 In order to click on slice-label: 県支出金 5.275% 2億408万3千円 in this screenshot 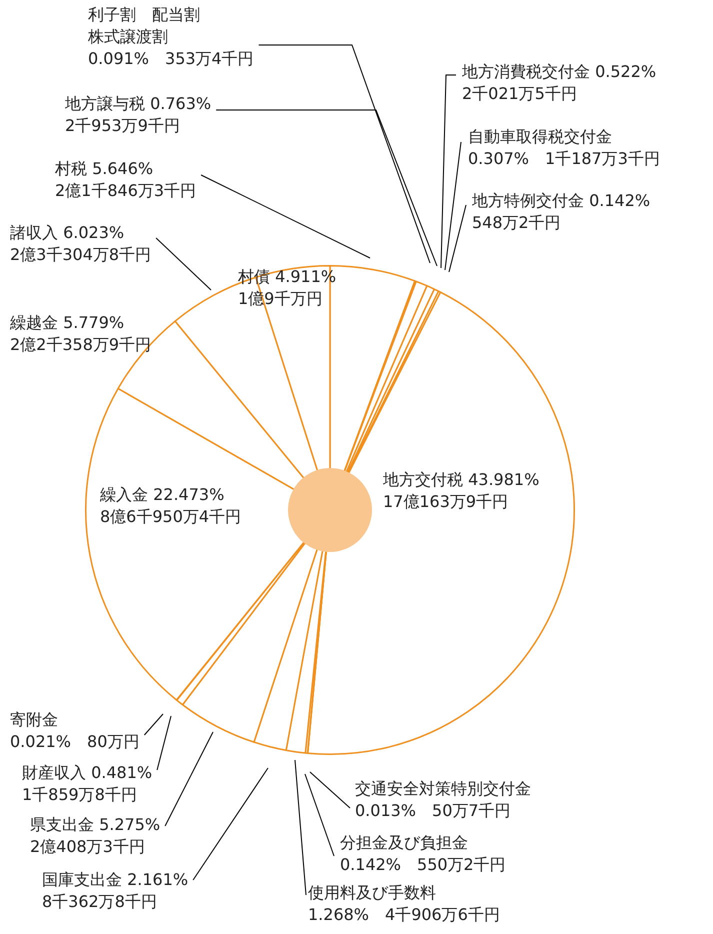, I will do `click(95, 835)`.